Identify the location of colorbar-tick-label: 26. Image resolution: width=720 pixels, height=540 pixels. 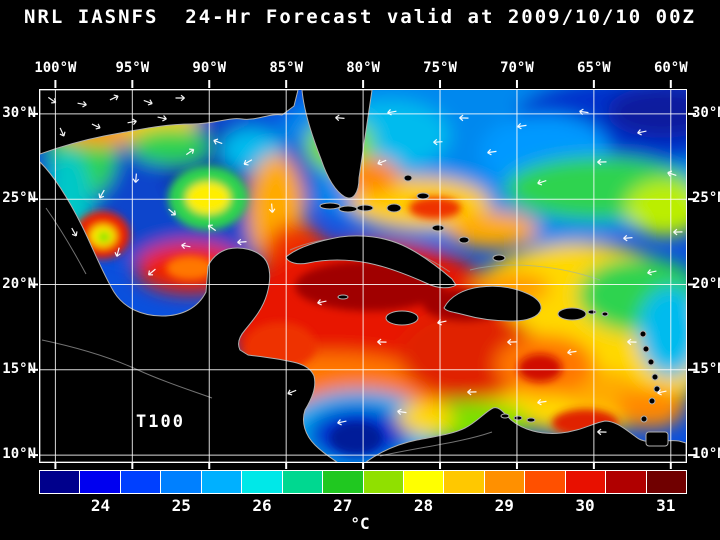
(262, 505).